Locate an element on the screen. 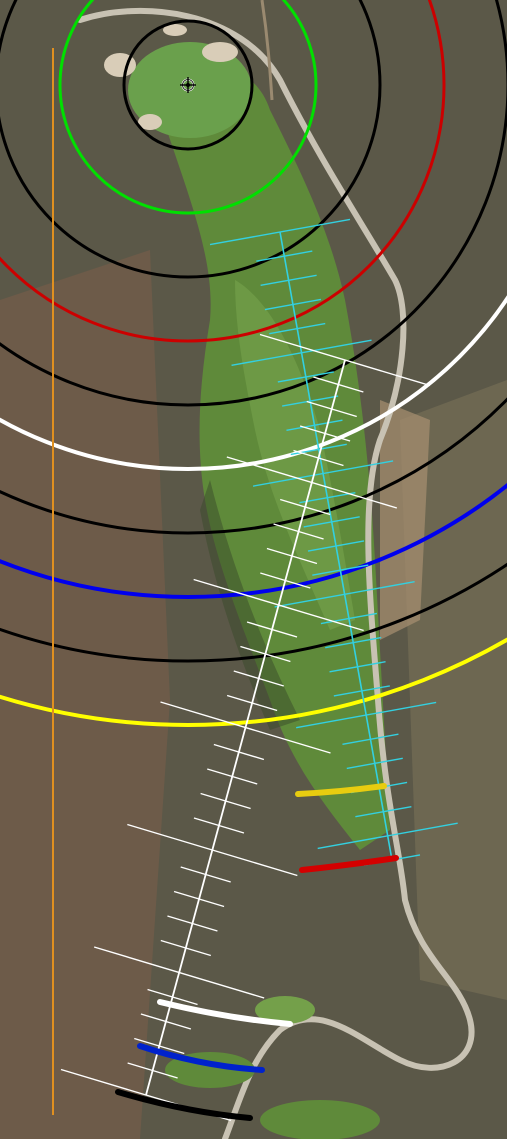 The image size is (507, 1139). side-trail is located at coordinates (267, 50).